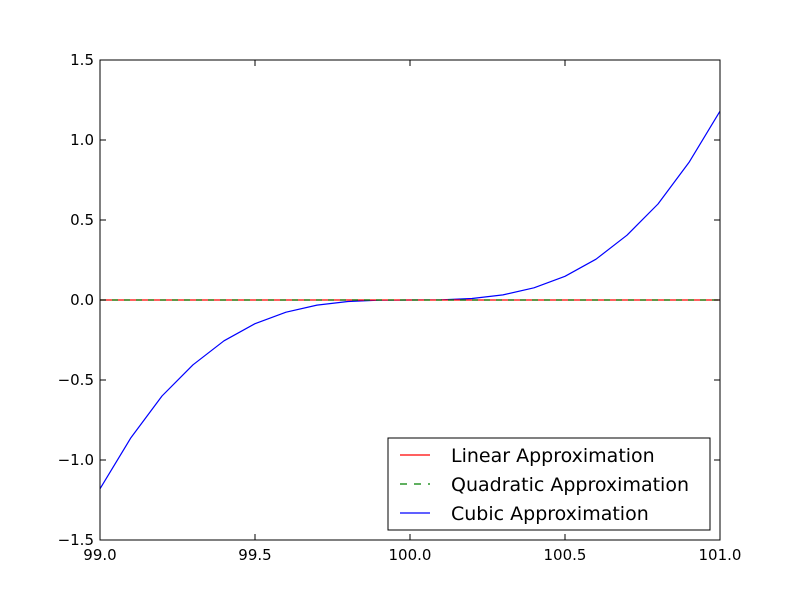 The width and height of the screenshot is (800, 600). What do you see at coordinates (82, 140) in the screenshot?
I see `y-tick-label: 1.0` at bounding box center [82, 140].